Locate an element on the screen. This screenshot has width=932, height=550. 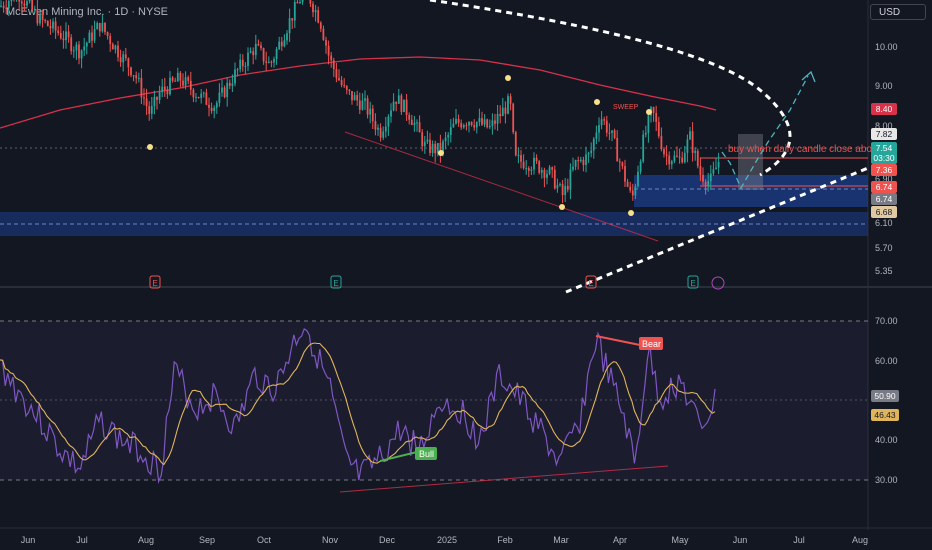
price-badge-label: 7.82 is located at coordinates (884, 134).